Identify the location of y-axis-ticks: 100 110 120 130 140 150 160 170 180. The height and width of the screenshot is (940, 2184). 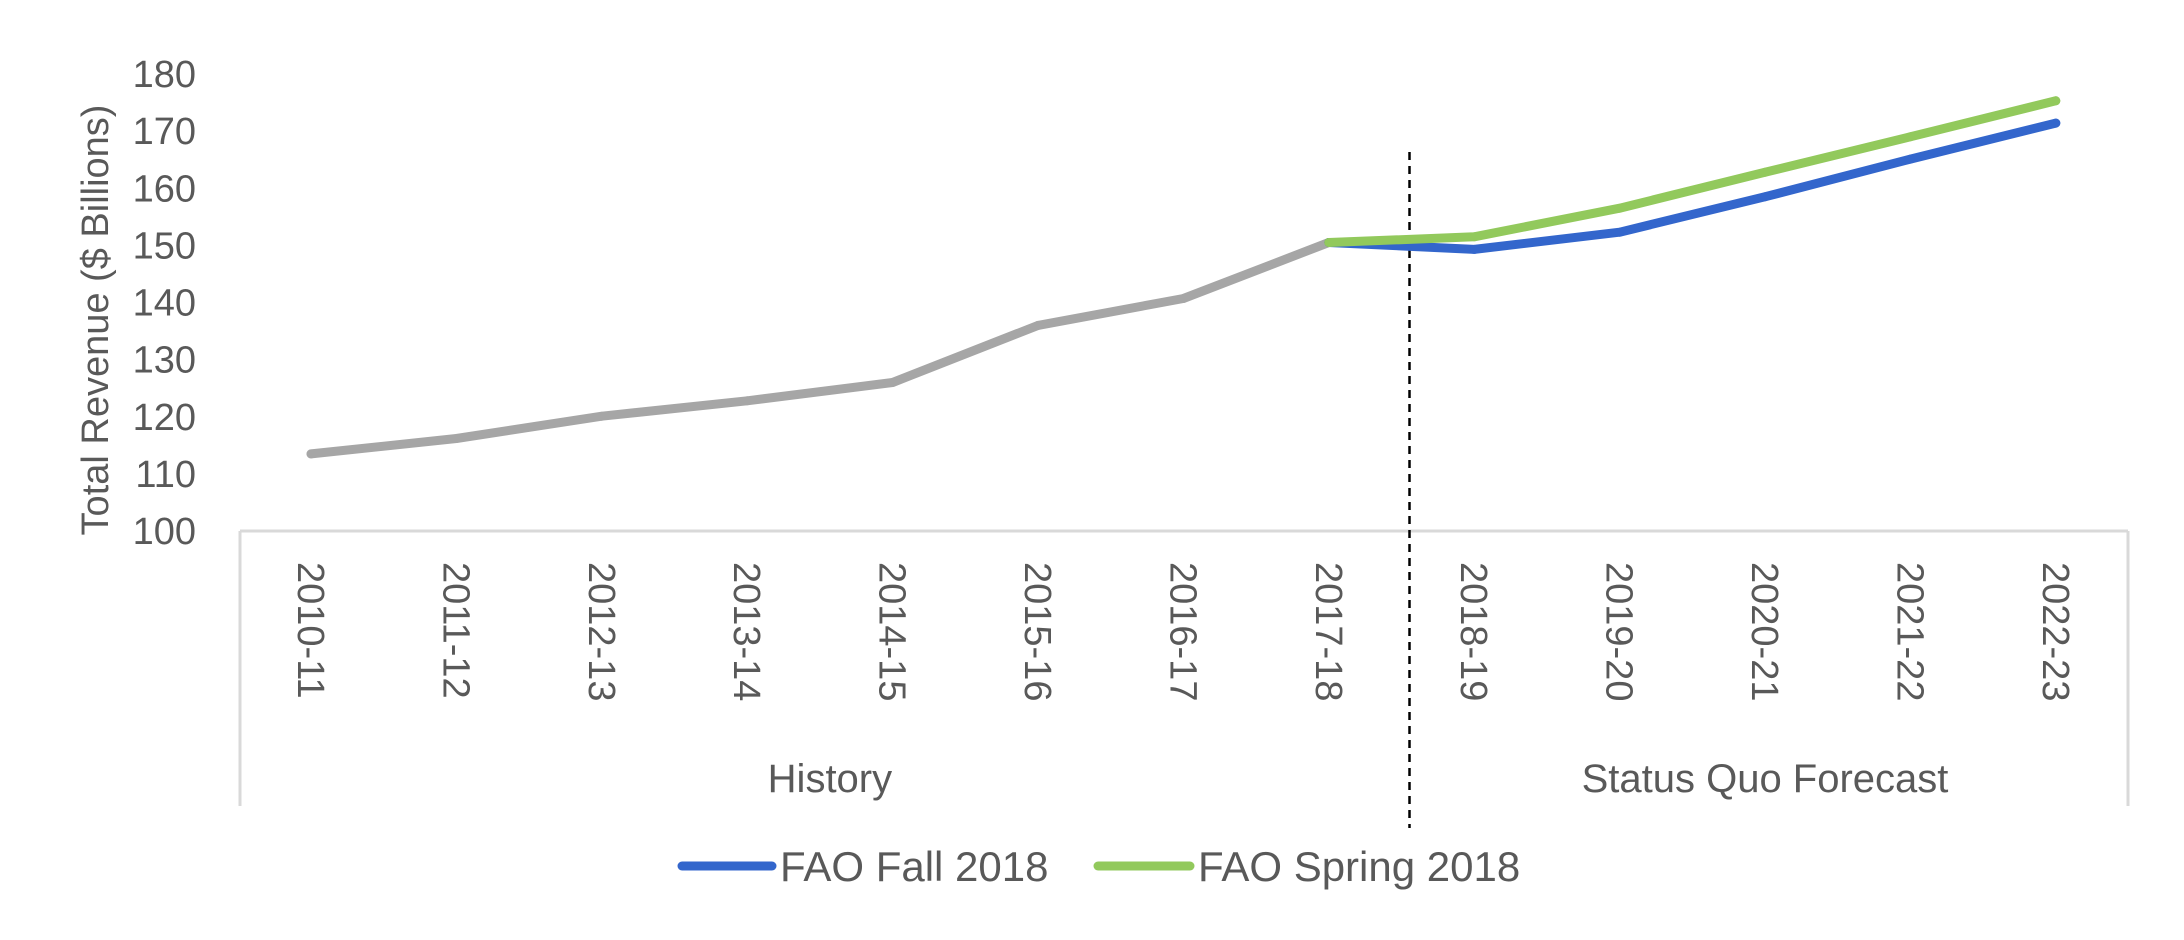
(164, 303).